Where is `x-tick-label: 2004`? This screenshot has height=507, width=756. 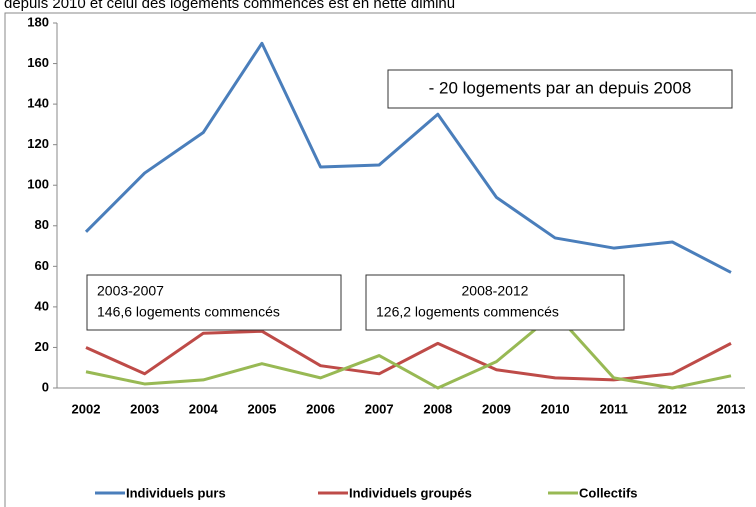
x-tick-label: 2004 is located at coordinates (204, 408).